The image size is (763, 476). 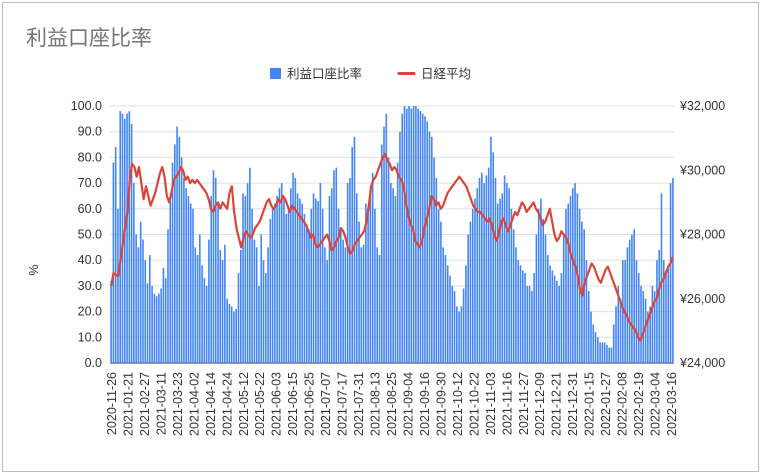 I want to click on x-tick-label: 2021-12-21, so click(x=557, y=404).